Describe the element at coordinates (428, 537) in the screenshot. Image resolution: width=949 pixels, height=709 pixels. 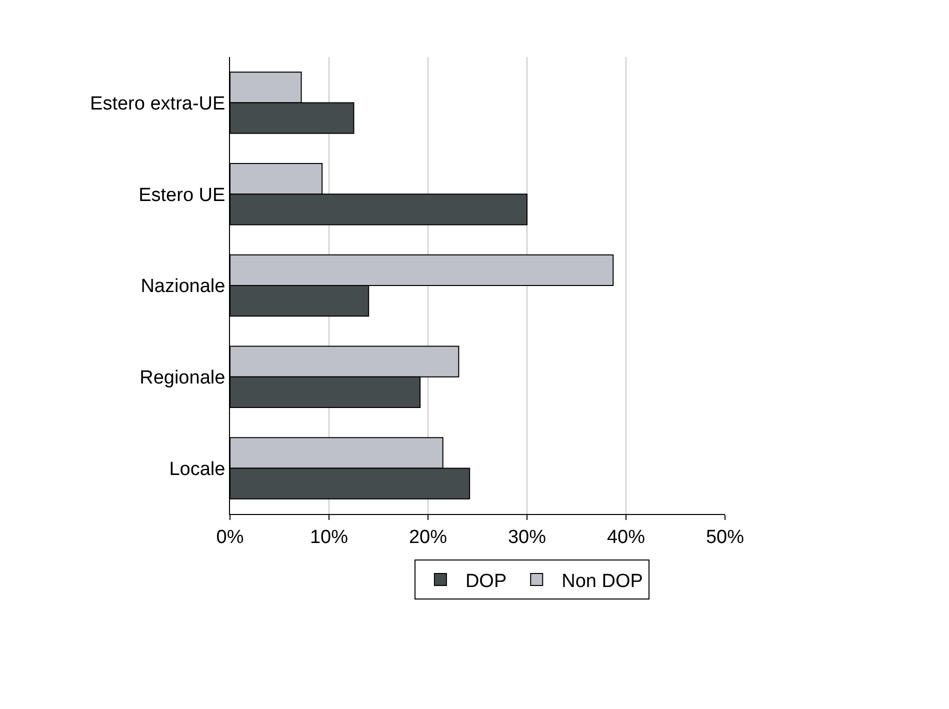
I see `x-tick-label: 20%` at that location.